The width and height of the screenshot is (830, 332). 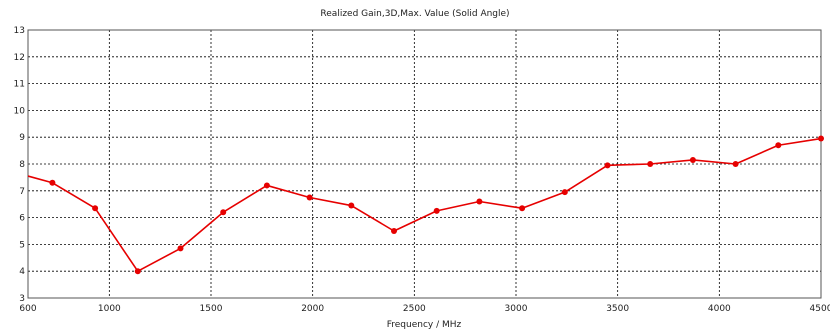 I want to click on x-tick-label: 4000, so click(x=719, y=309).